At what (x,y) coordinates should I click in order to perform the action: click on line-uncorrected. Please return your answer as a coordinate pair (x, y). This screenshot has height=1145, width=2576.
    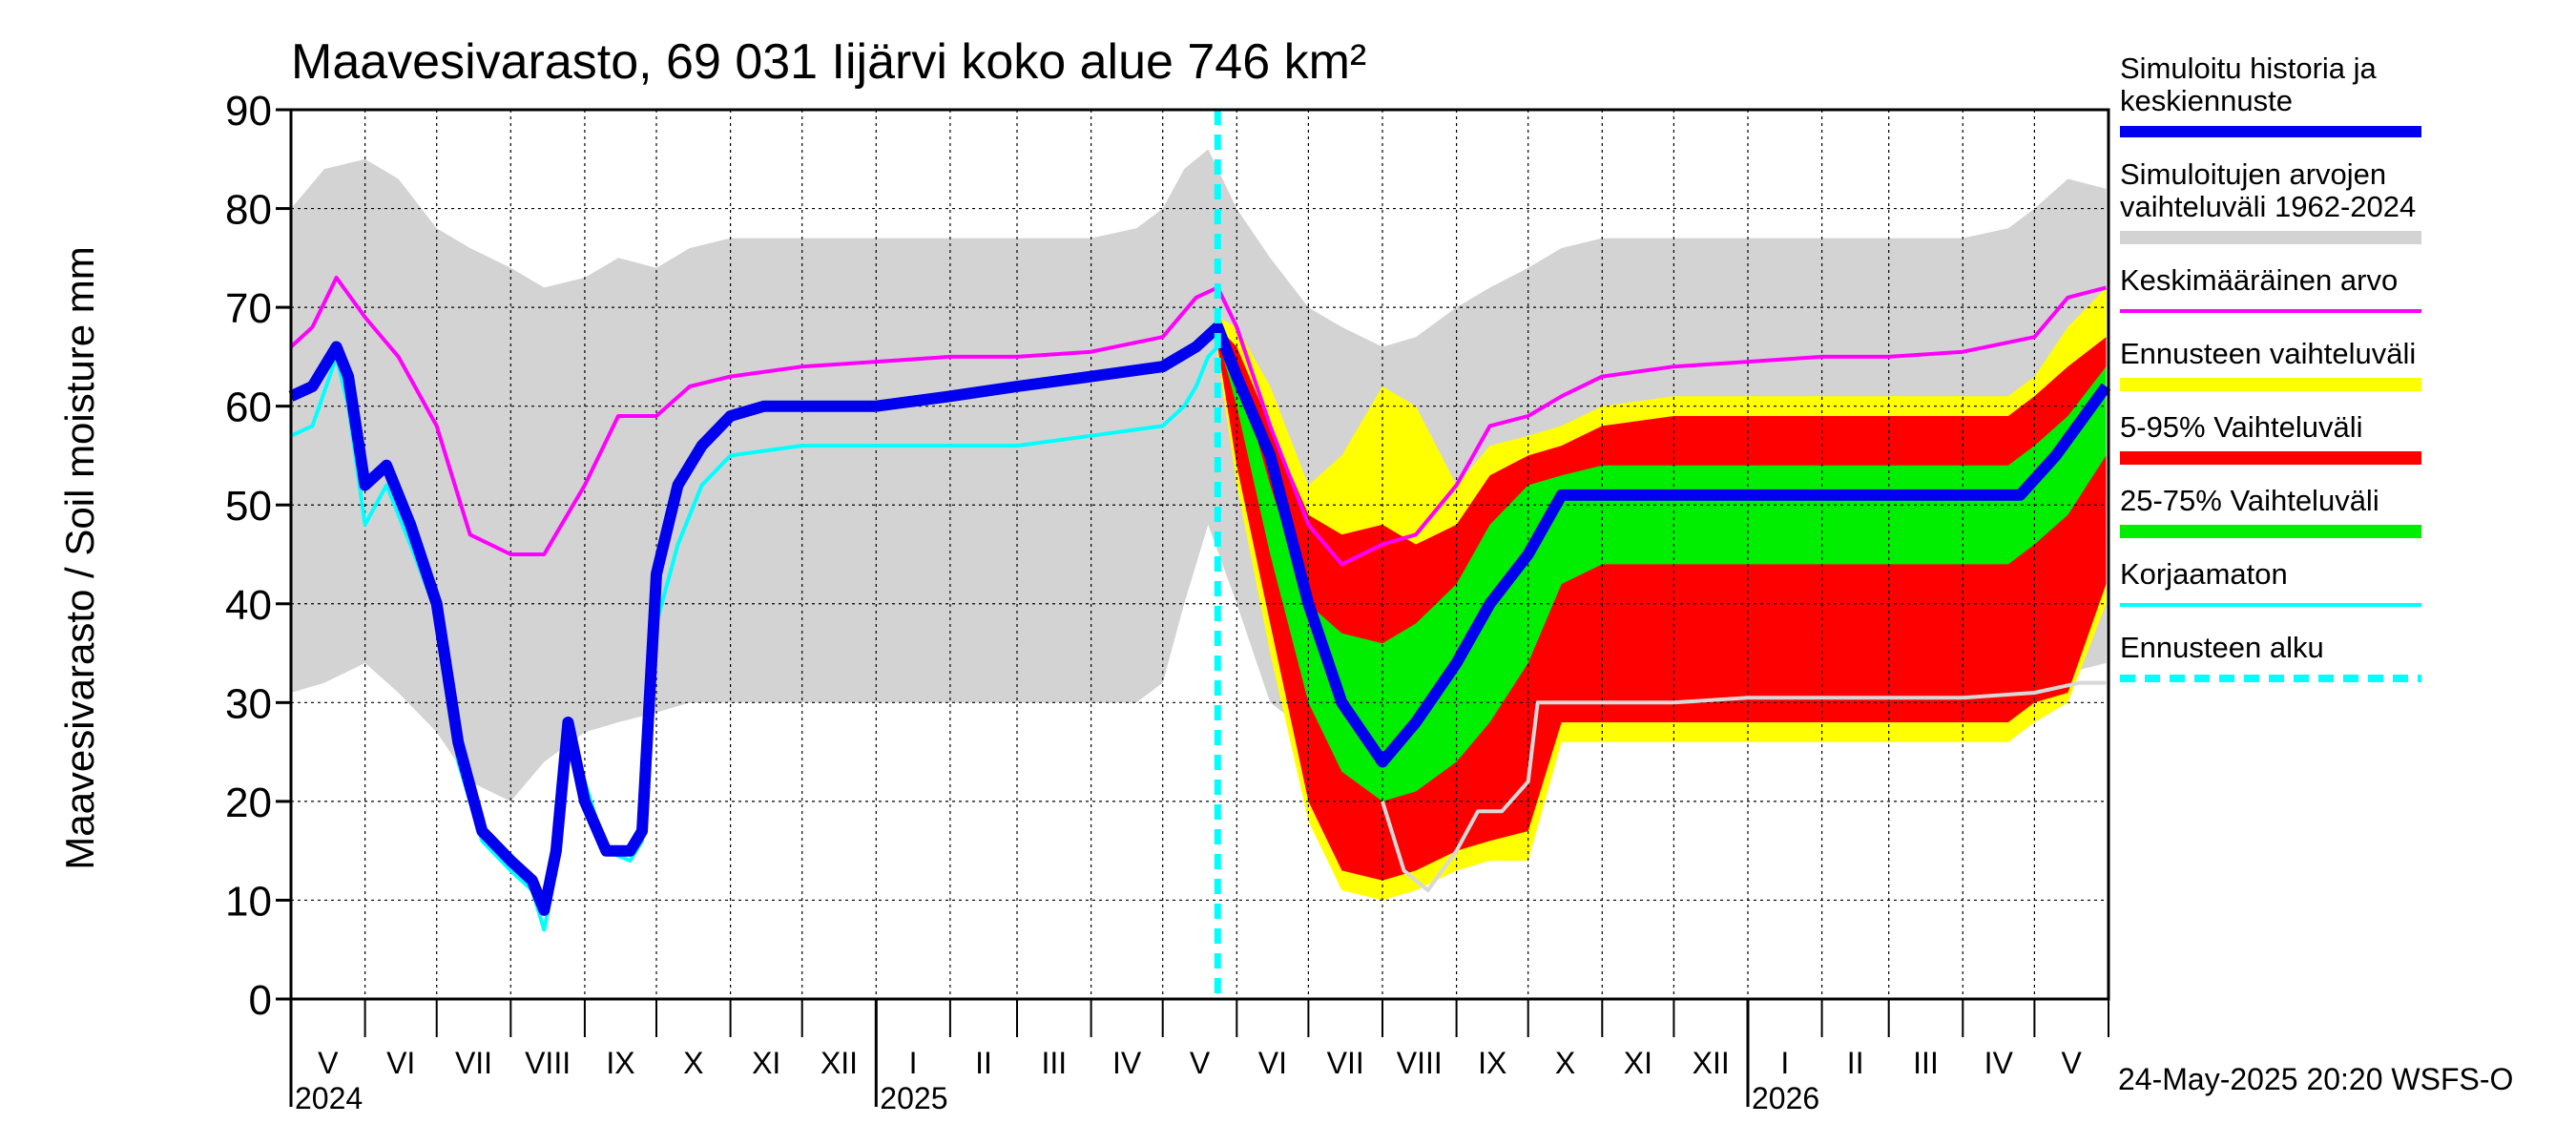
    Looking at the image, I should click on (1744, 786).